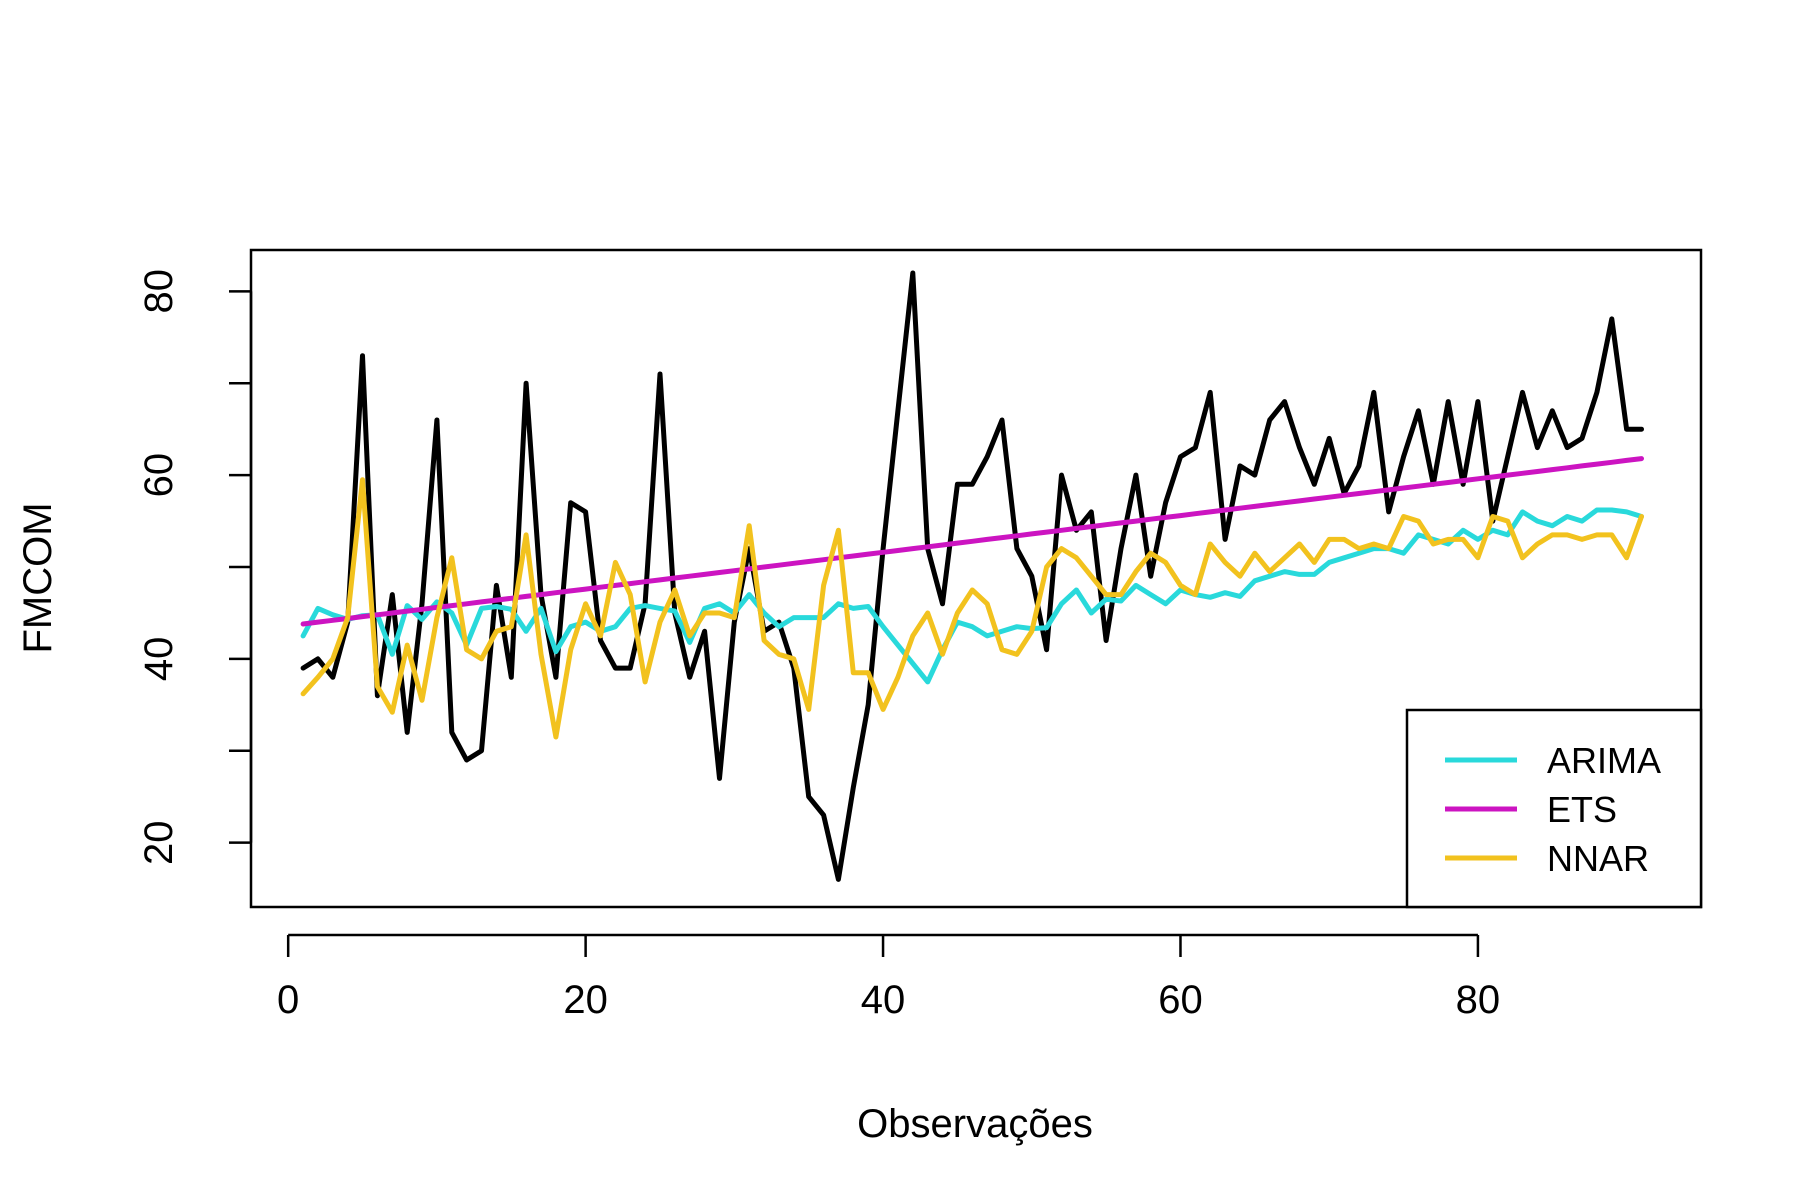 This screenshot has height=1200, width=1800. Describe the element at coordinates (159, 842) in the screenshot. I see `y-tick-label: 20` at that location.